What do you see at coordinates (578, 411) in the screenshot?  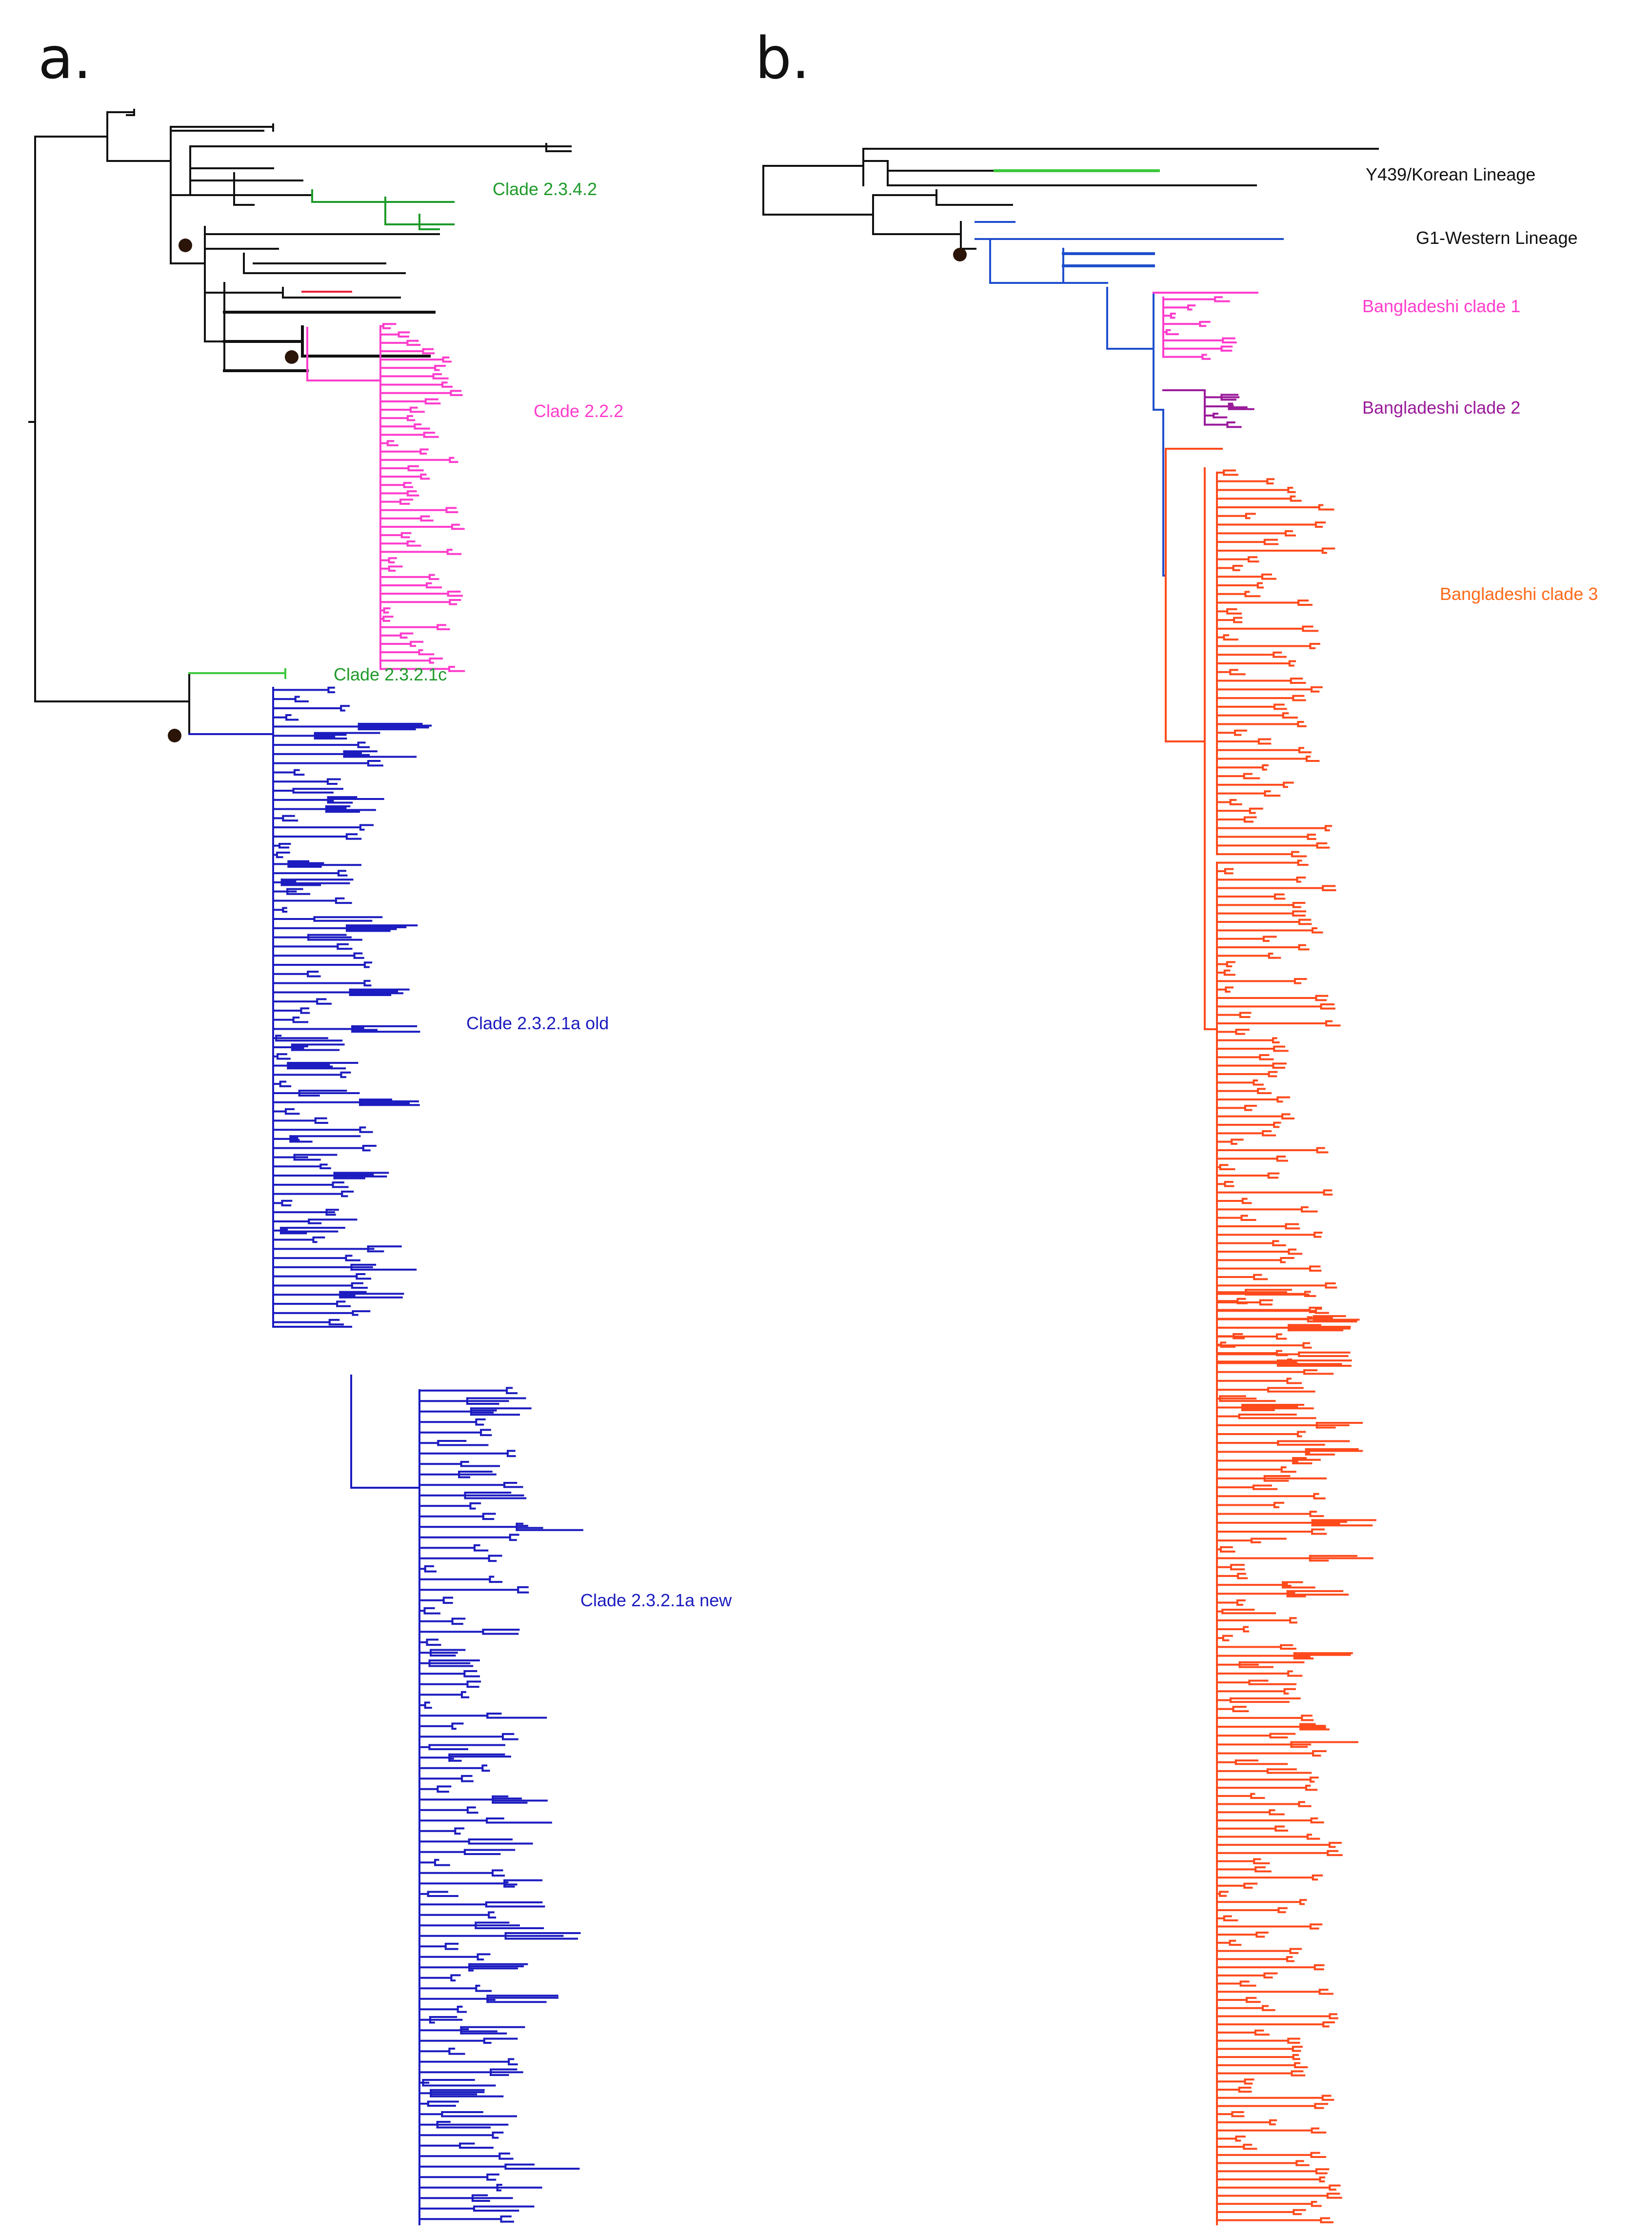 I see `label-clade-2-2-2: Clade 2.2.2` at bounding box center [578, 411].